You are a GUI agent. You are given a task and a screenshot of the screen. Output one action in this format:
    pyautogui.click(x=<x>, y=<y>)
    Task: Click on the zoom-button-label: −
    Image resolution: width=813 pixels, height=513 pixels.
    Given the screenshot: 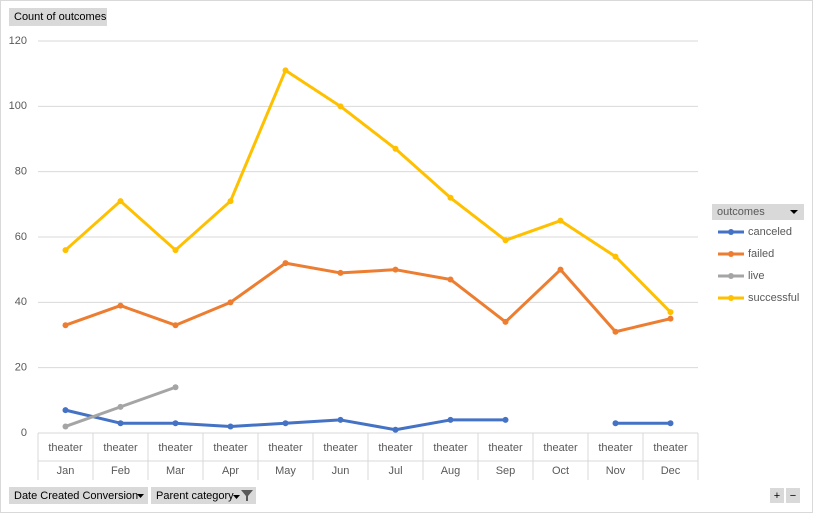 What is the action you would take?
    pyautogui.click(x=793, y=496)
    